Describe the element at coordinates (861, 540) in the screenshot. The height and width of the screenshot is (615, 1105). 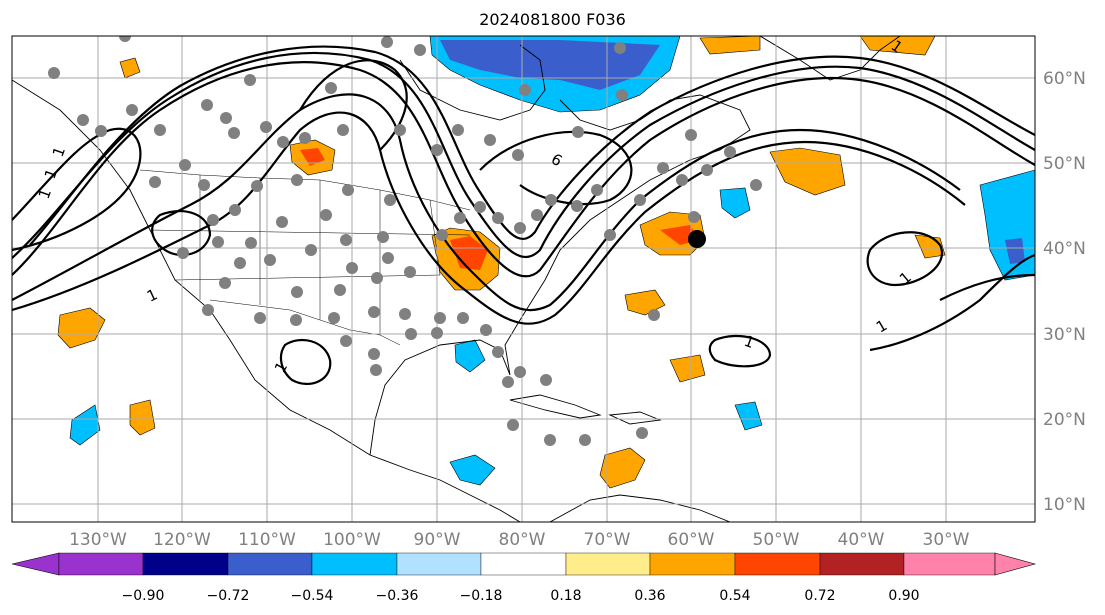
I see `lon-label: 40°W` at that location.